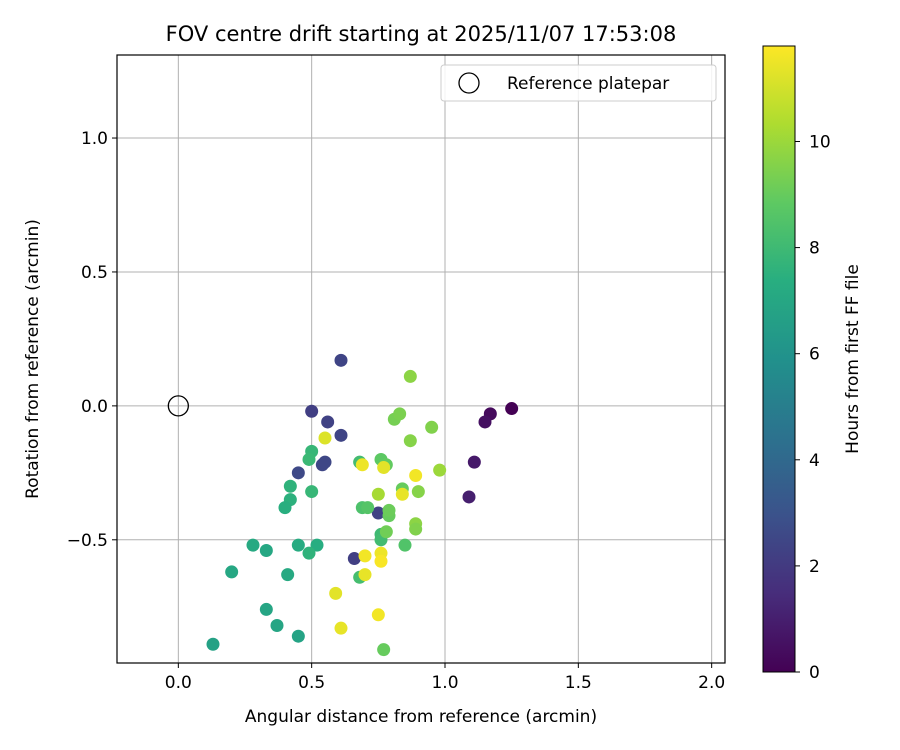  I want to click on y-tick-label: 0.5, so click(94, 273).